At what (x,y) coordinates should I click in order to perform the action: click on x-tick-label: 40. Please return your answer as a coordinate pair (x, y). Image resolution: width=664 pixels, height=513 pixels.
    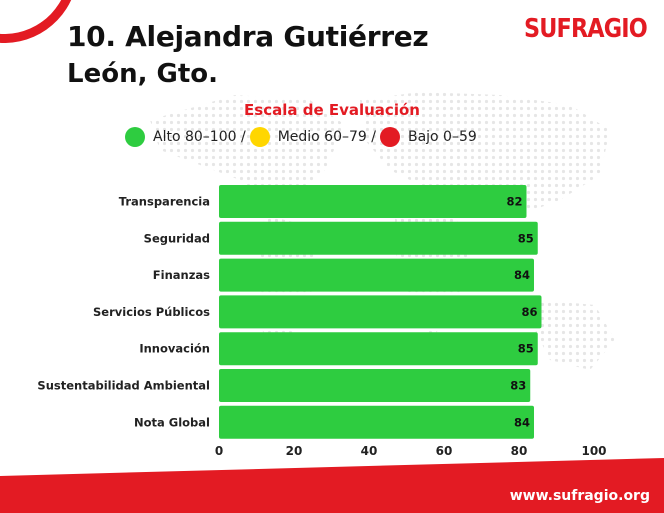
    Looking at the image, I should click on (369, 451).